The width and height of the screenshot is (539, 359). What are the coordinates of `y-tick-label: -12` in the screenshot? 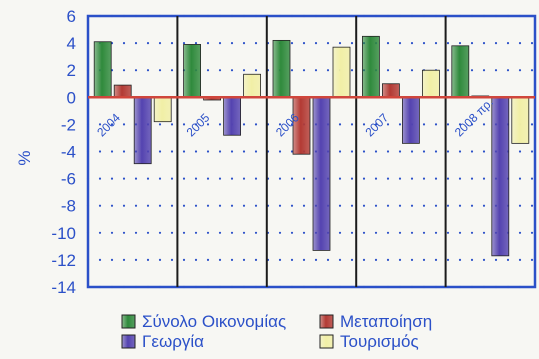 It's located at (63, 260).